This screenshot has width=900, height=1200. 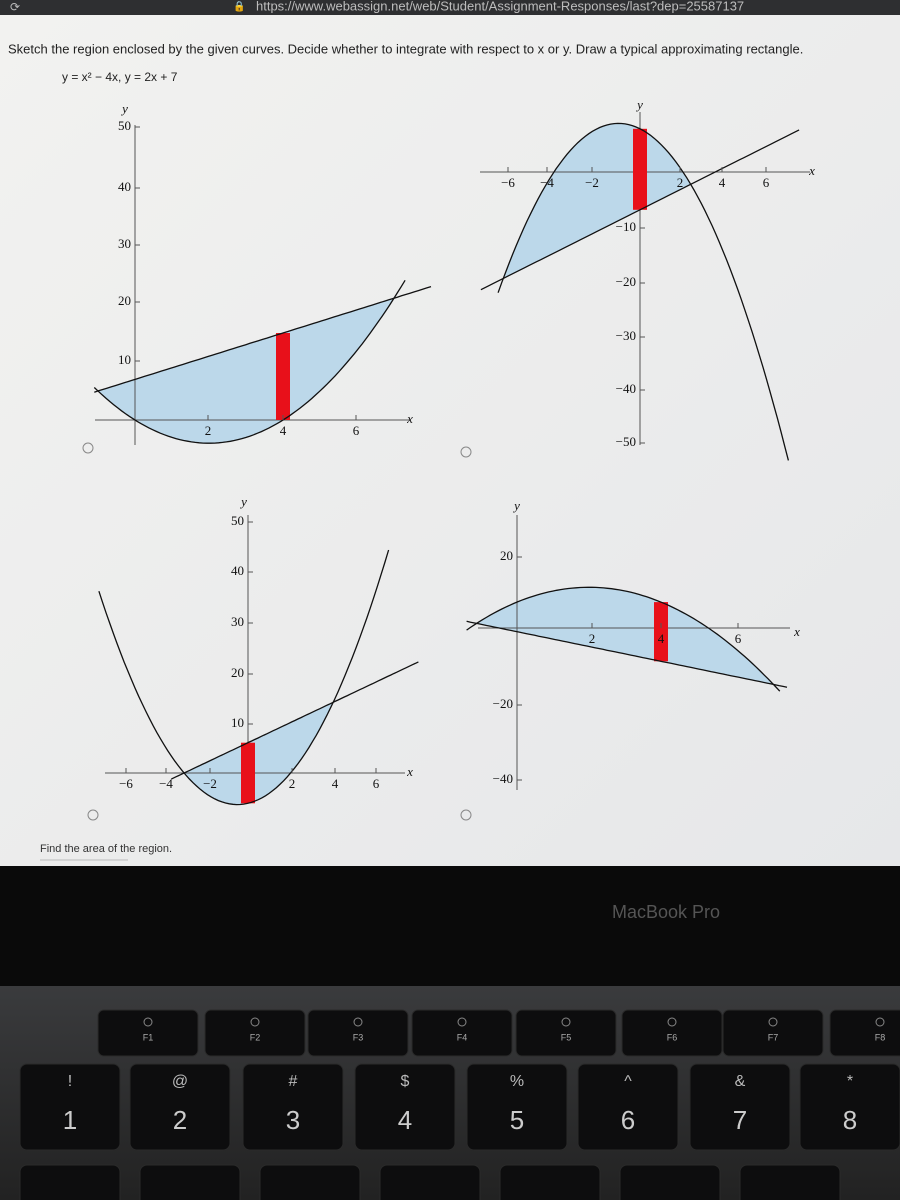 What do you see at coordinates (850, 1120) in the screenshot?
I see `key-digit: 8` at bounding box center [850, 1120].